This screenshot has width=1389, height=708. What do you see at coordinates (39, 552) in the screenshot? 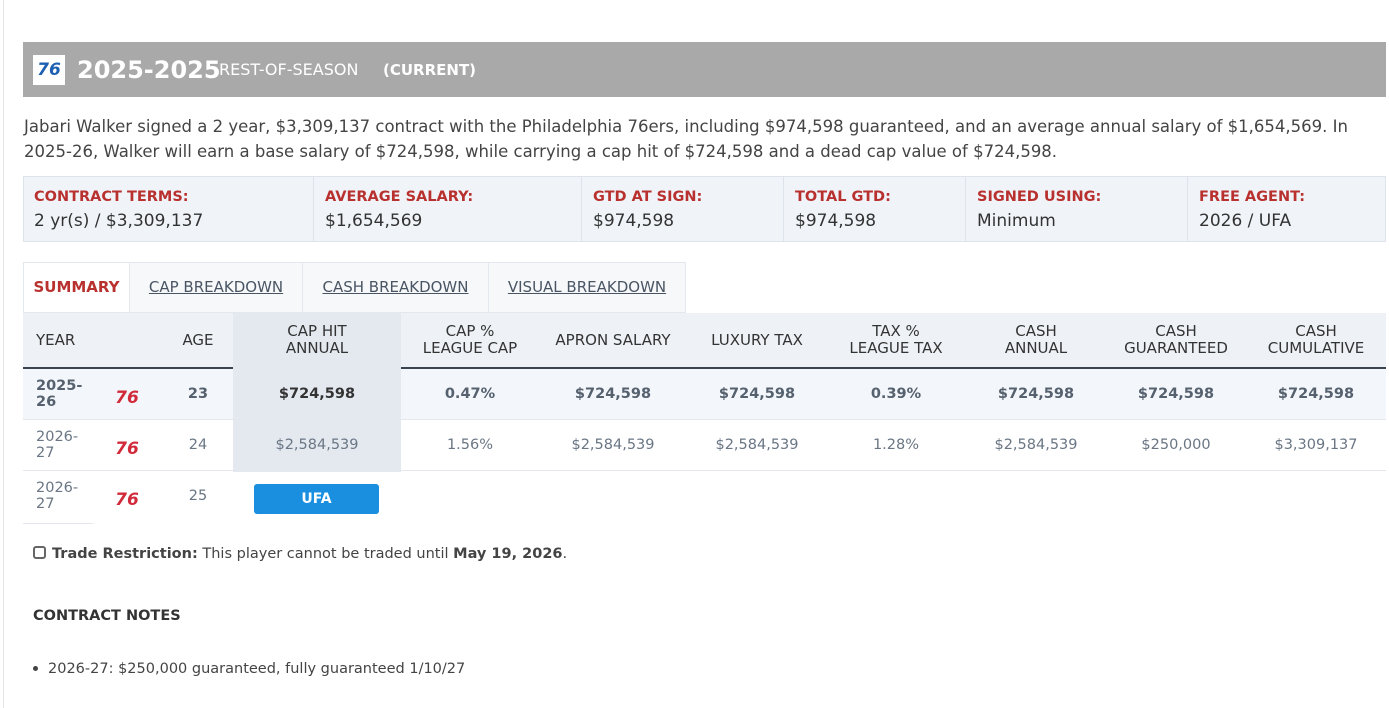
I see `lock-icon` at bounding box center [39, 552].